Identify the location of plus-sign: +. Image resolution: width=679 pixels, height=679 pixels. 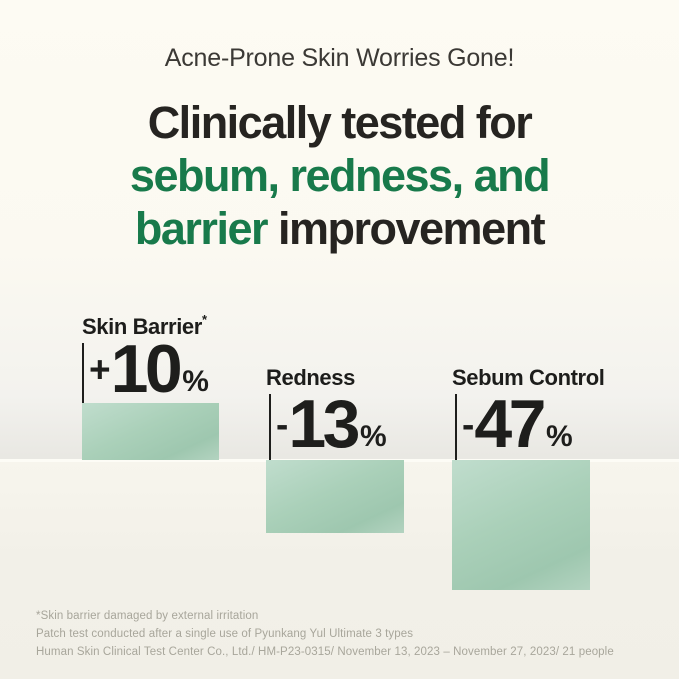
(100, 370).